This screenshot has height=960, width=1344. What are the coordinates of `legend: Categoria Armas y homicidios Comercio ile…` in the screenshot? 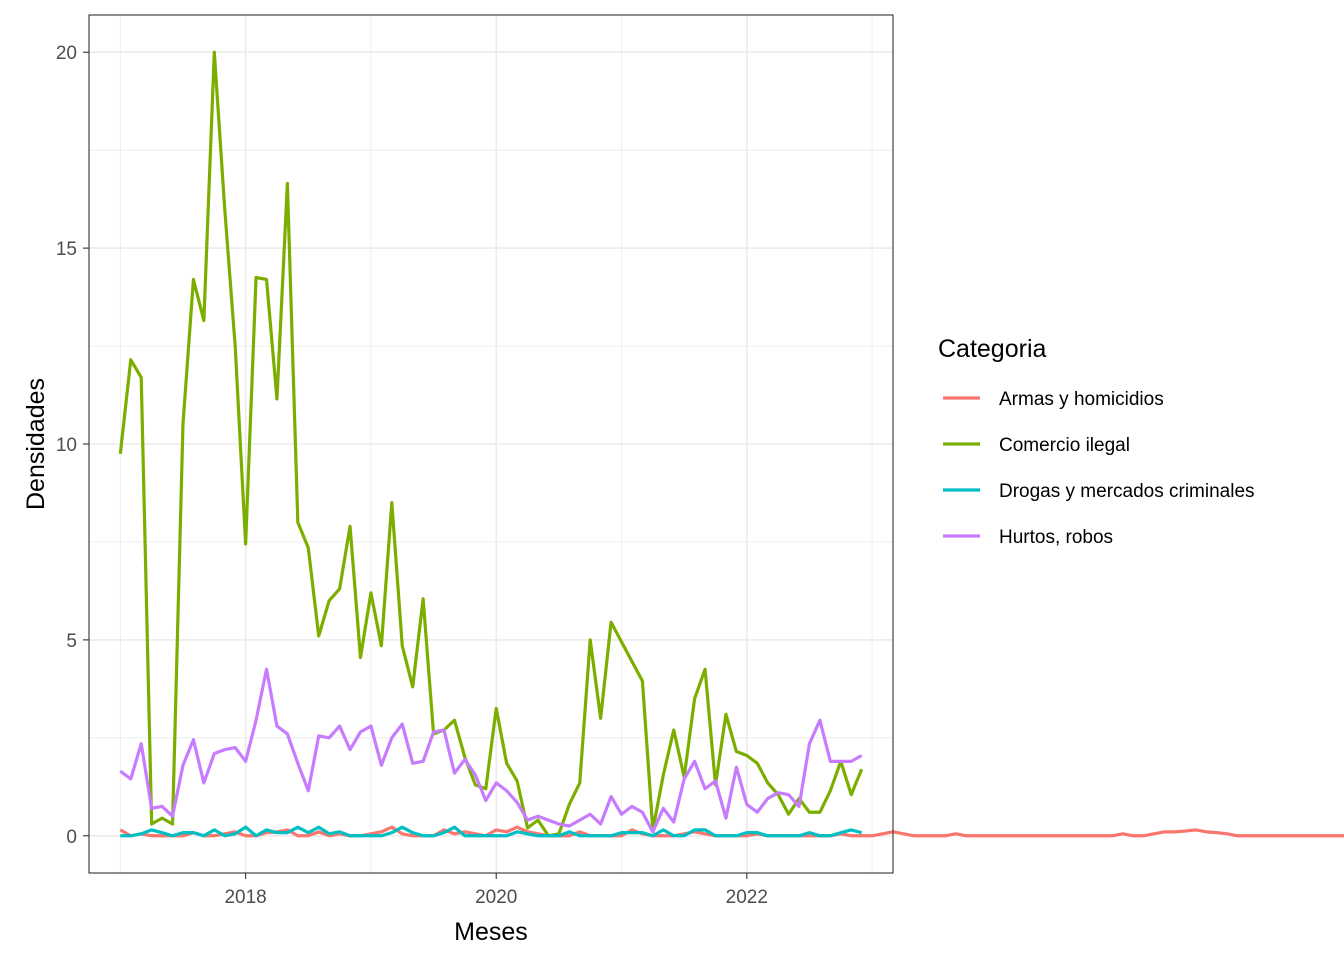 It's located at (1096, 441).